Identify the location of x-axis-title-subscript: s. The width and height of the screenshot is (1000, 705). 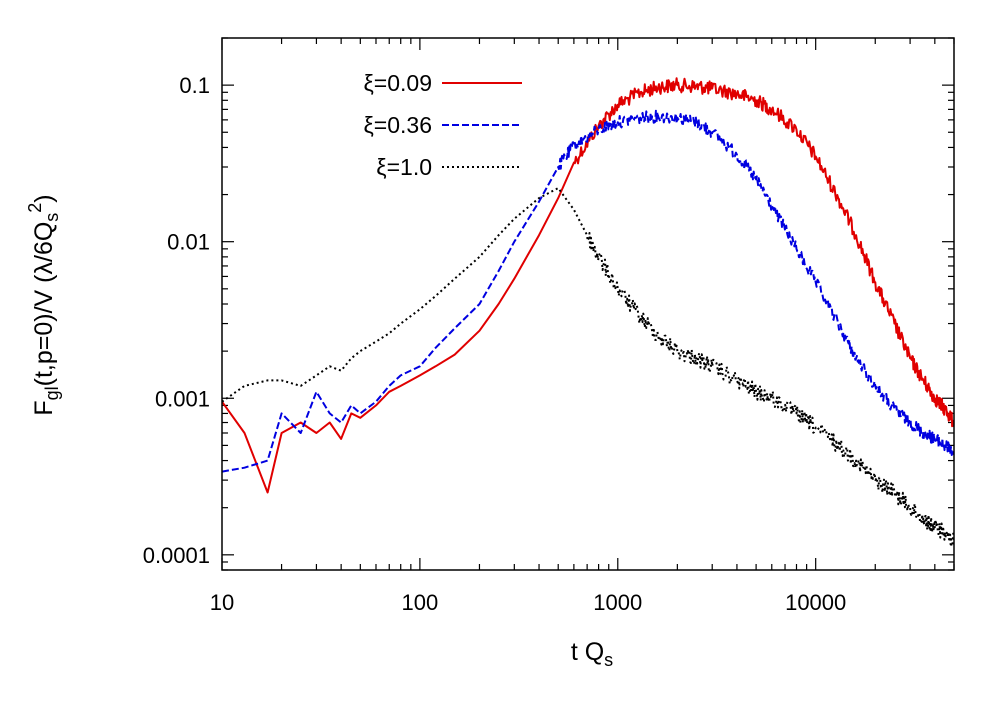
(608, 660).